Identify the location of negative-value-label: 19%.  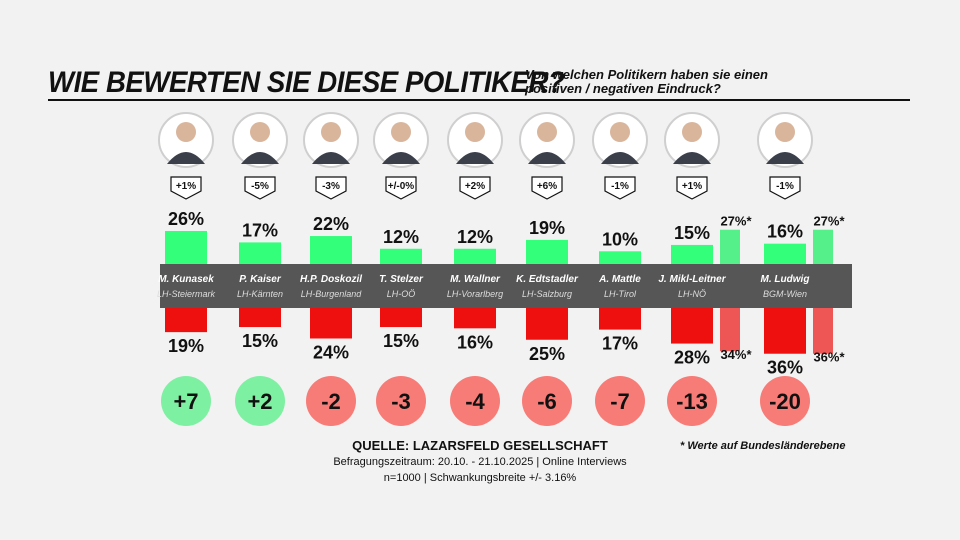
(186, 346).